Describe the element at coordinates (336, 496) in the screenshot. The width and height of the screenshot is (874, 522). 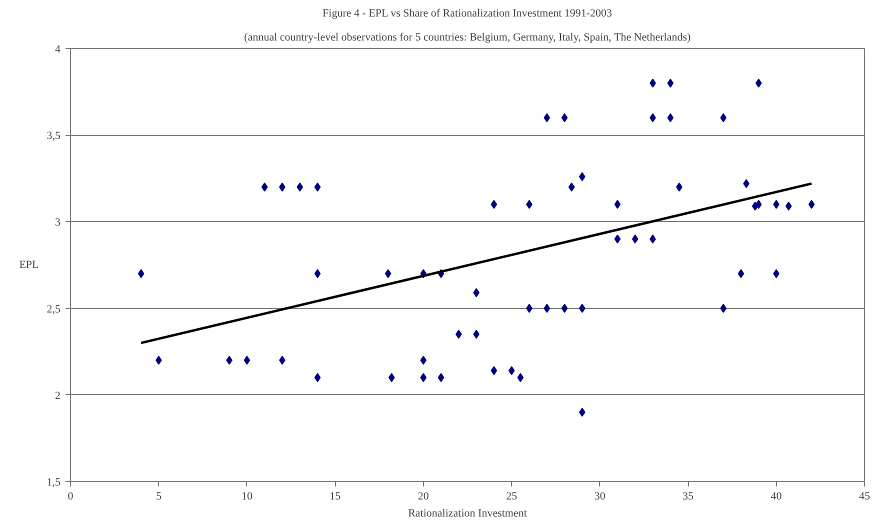
I see `x-tick-label: 15` at that location.